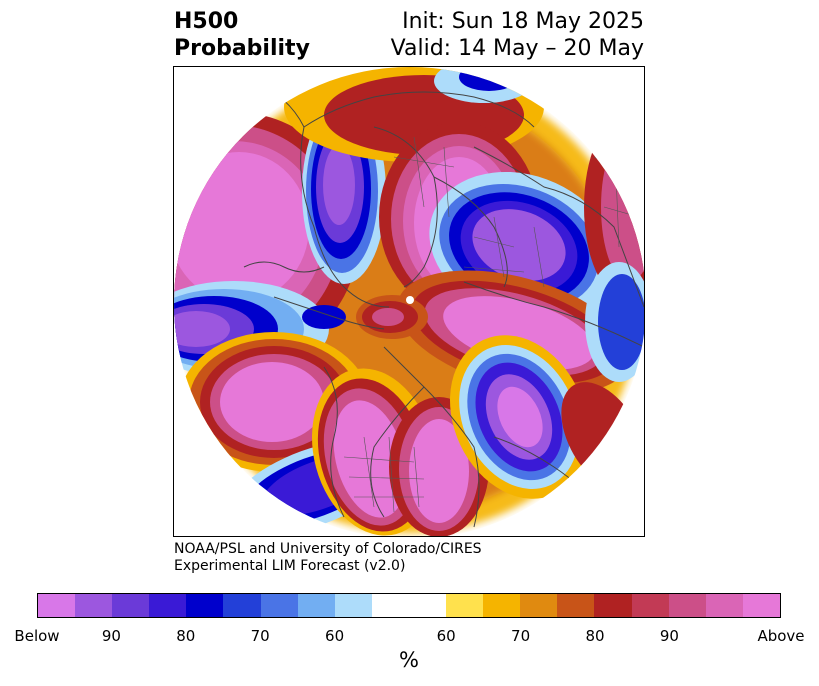  I want to click on anomaly-center-small, so click(392, 317).